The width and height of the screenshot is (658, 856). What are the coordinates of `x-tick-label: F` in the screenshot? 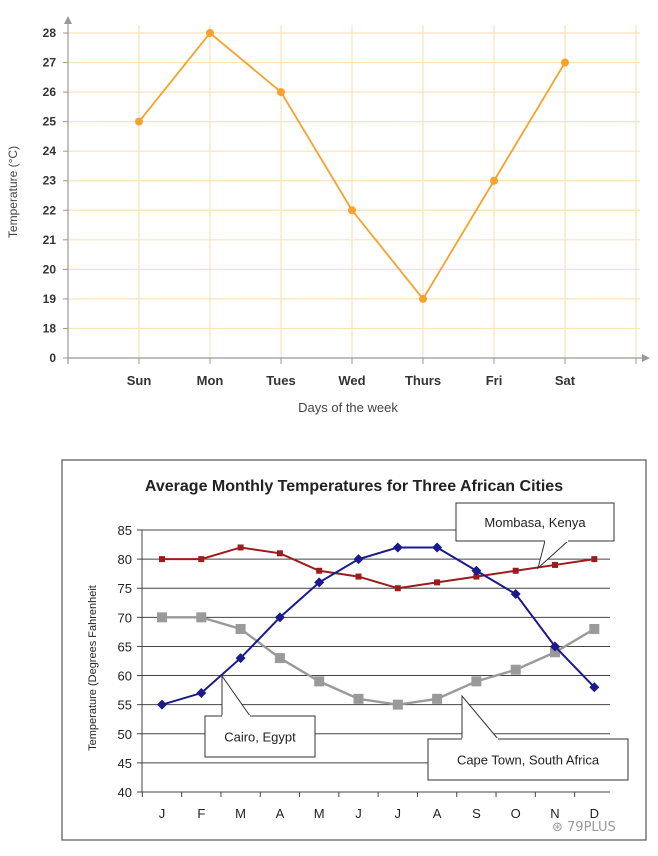 It's located at (201, 813).